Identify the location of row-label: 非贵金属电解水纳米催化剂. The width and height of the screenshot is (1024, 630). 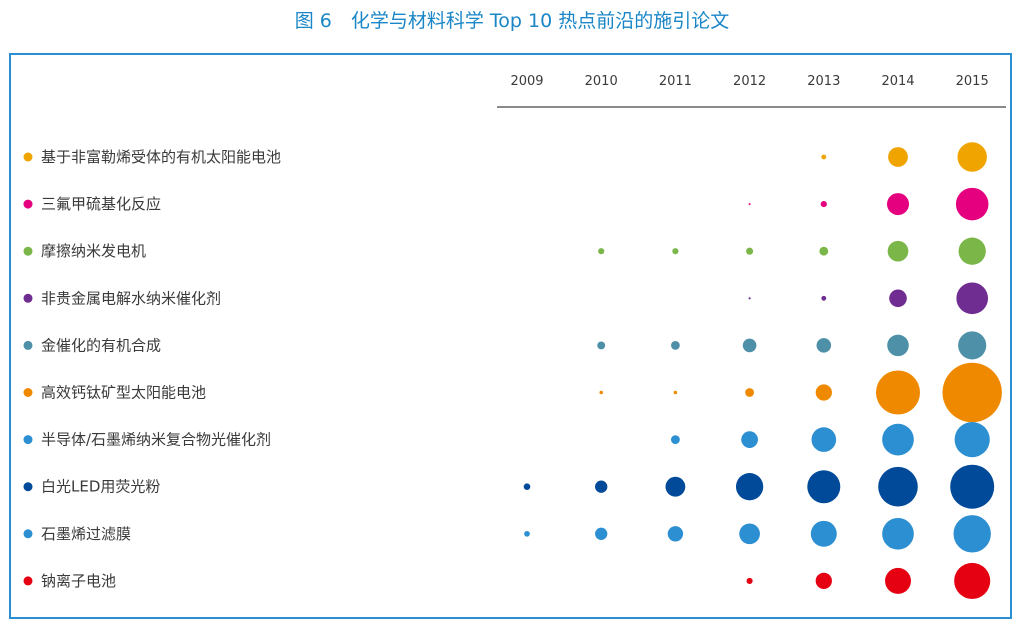
(131, 298).